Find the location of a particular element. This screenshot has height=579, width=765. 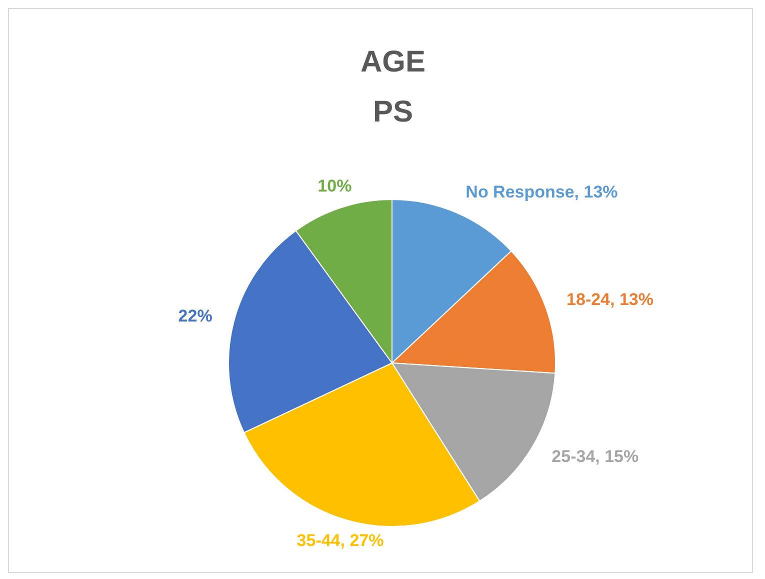

slice-label: No Response, 13% is located at coordinates (542, 192).